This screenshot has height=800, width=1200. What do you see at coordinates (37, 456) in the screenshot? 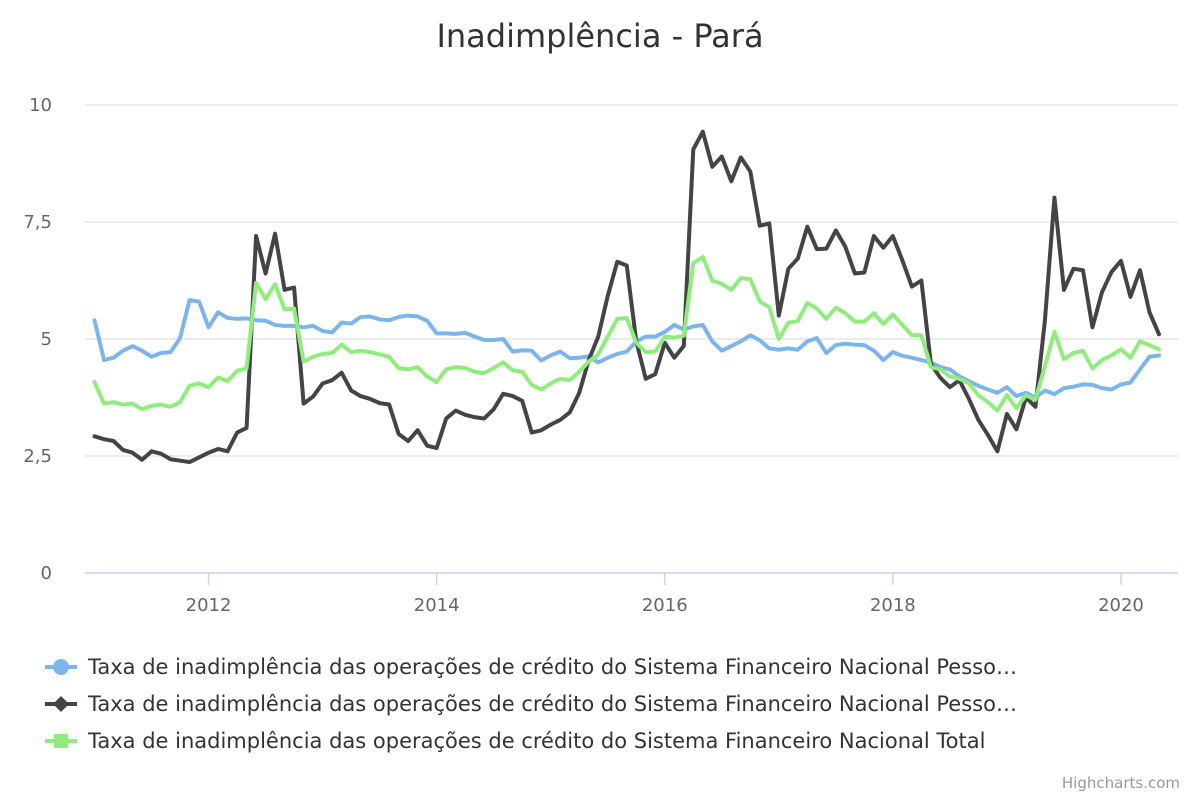
I see `y-tick-label: 2,5` at bounding box center [37, 456].